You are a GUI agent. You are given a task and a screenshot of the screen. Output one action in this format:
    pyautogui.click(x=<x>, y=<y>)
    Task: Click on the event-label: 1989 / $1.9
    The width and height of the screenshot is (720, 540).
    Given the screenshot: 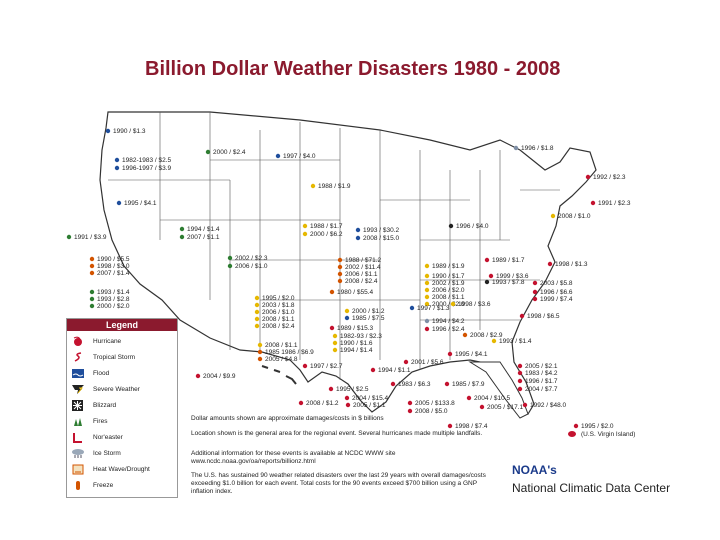 What is the action you would take?
    pyautogui.click(x=448, y=266)
    